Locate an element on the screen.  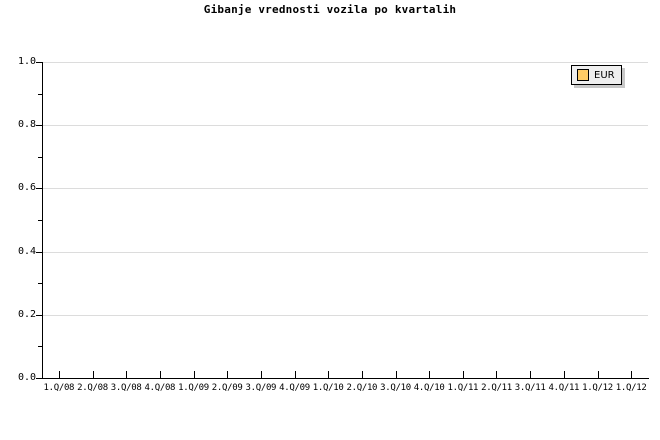
x-axis-tick-label: 2.Q/09 is located at coordinates (227, 388).